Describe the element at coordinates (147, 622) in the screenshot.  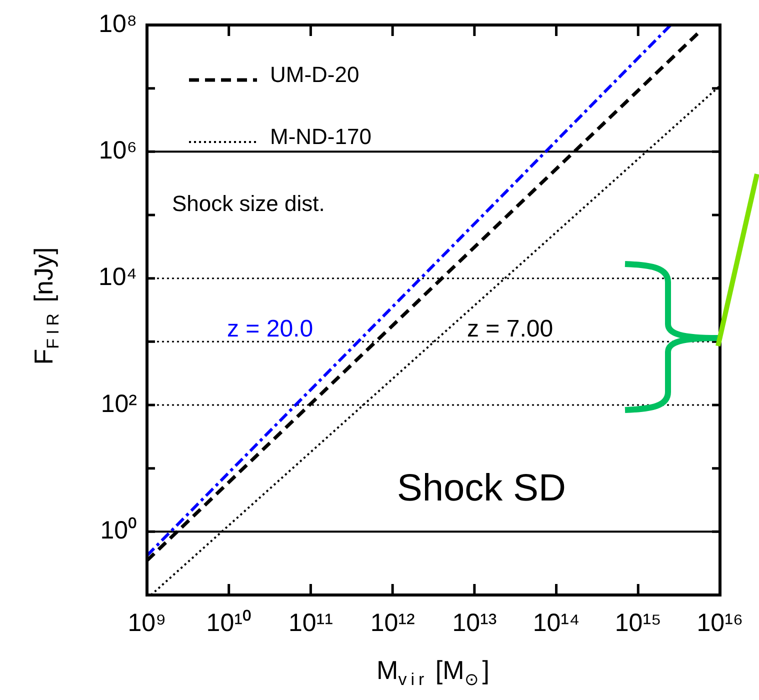
I see `x-tick-label: 10⁹` at that location.